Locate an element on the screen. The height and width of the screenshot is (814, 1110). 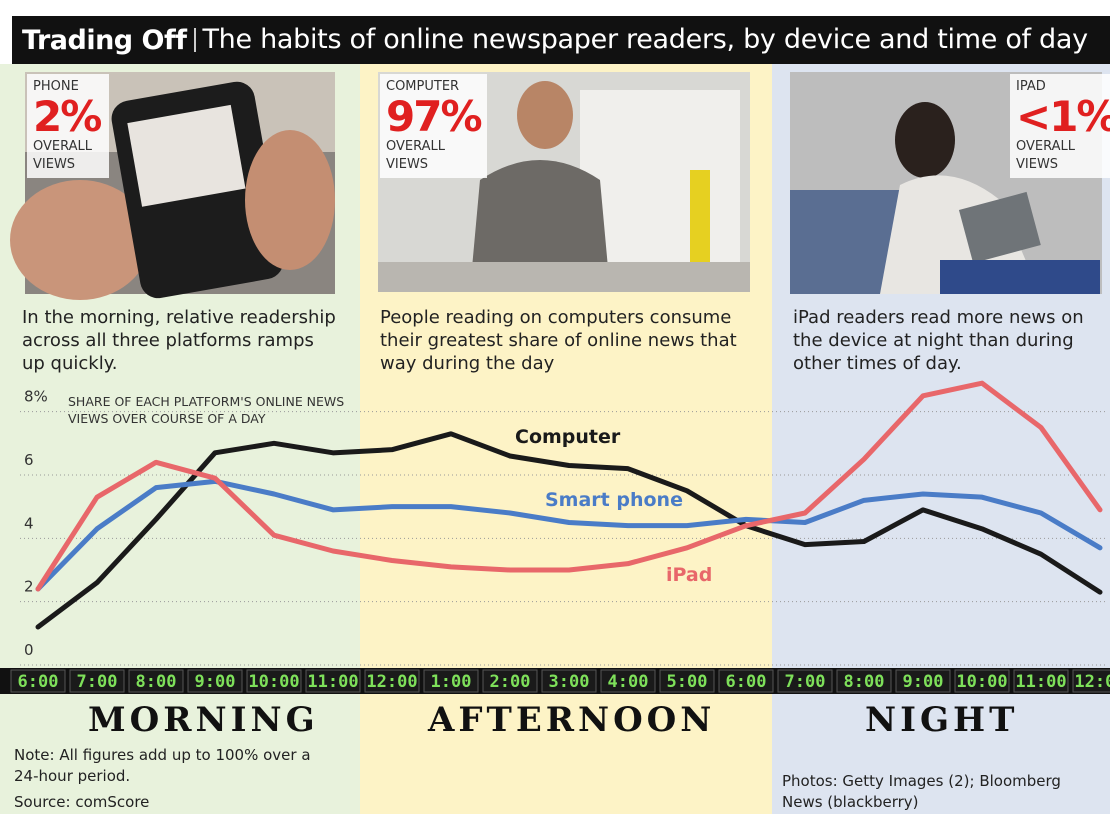
share: 97% is located at coordinates (434, 116).